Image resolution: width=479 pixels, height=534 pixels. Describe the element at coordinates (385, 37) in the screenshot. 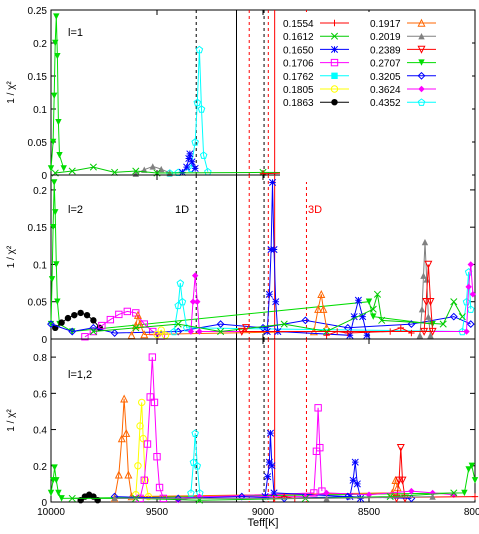

I see `legend-label: 0.2019` at that location.